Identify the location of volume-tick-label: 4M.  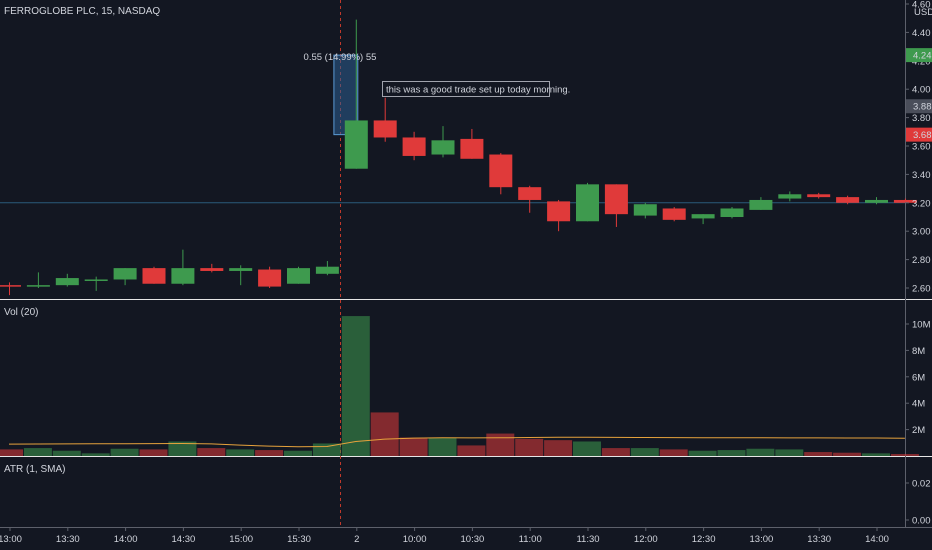
(918, 404).